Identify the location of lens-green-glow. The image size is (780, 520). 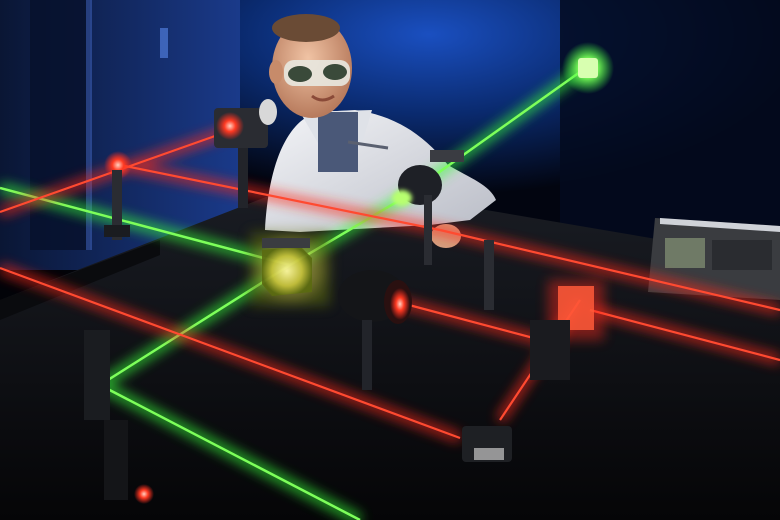
(402, 198).